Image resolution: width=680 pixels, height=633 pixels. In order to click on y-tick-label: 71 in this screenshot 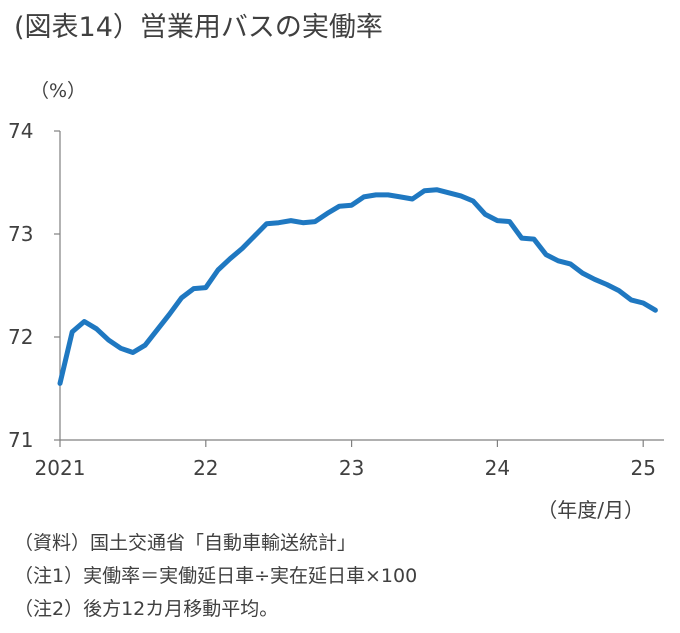, I will do `click(20, 440)`.